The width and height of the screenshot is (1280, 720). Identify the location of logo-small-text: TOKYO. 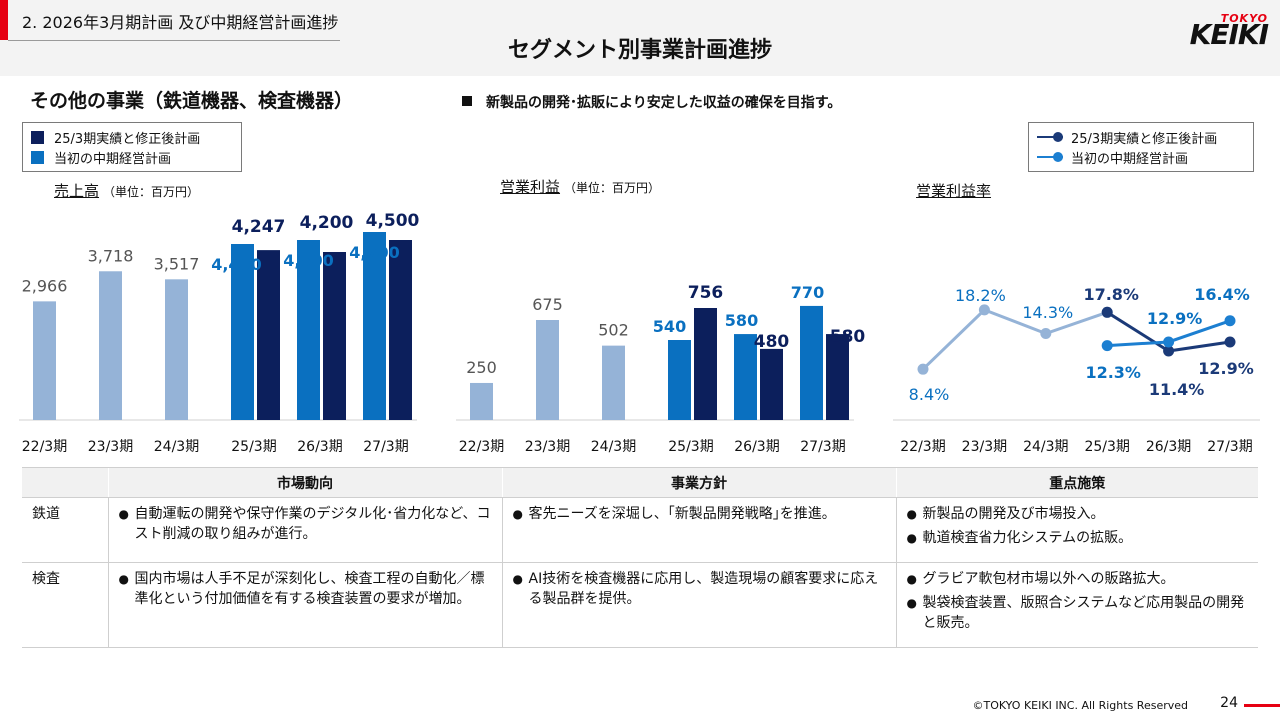
(1244, 18).